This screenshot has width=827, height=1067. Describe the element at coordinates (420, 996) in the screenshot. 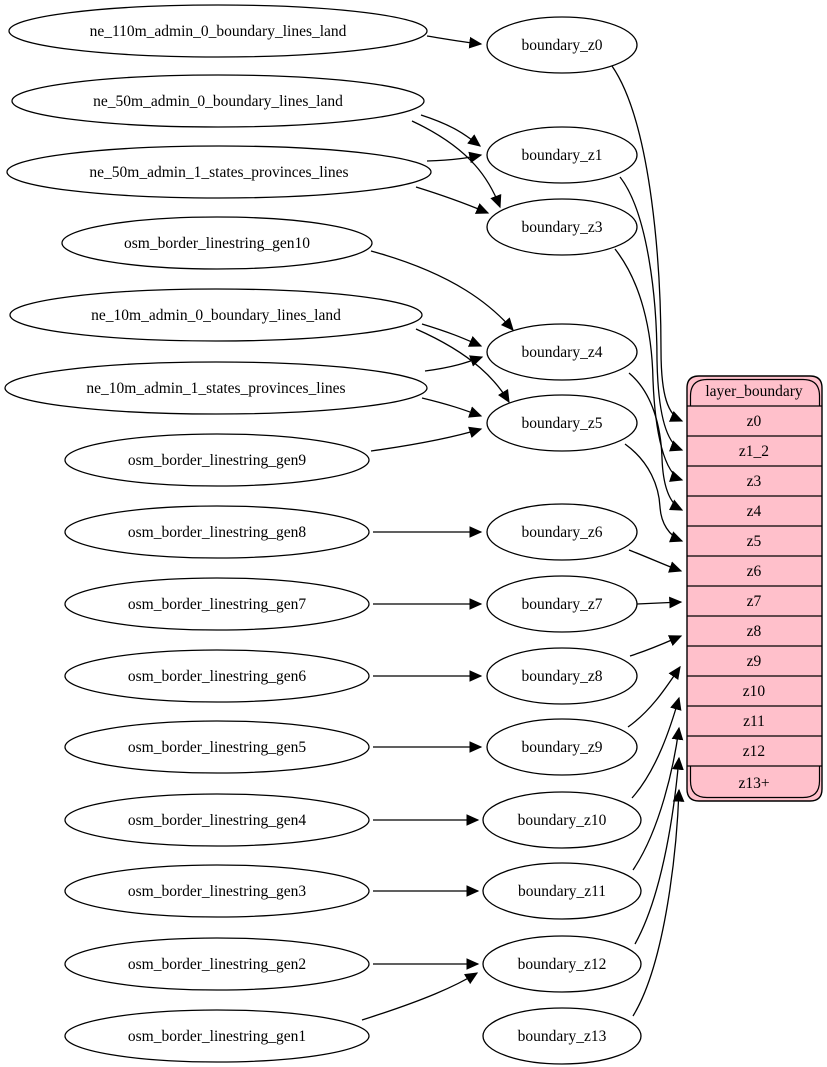

I see `edge-gen1-to-boundary_z12` at that location.